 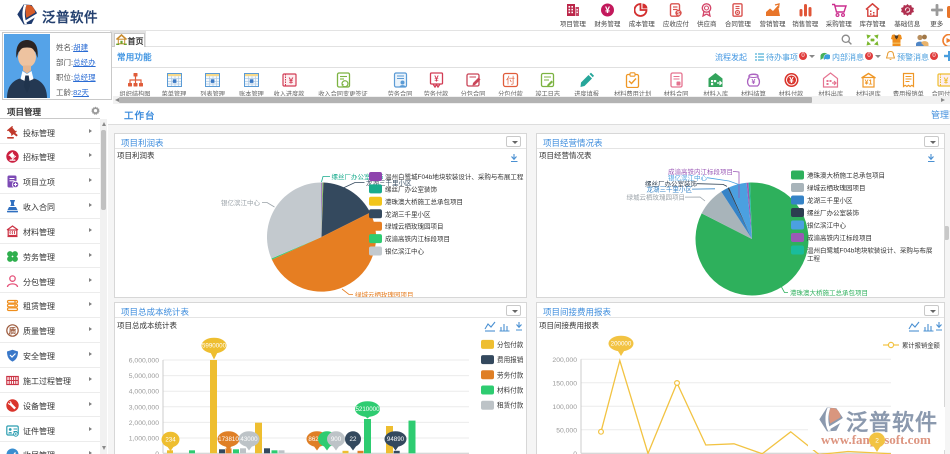 What do you see at coordinates (870, 250) in the screenshot?
I see `svg-text: 温州白鹭城F04b地块软装设计、采购与布展` at bounding box center [870, 250].